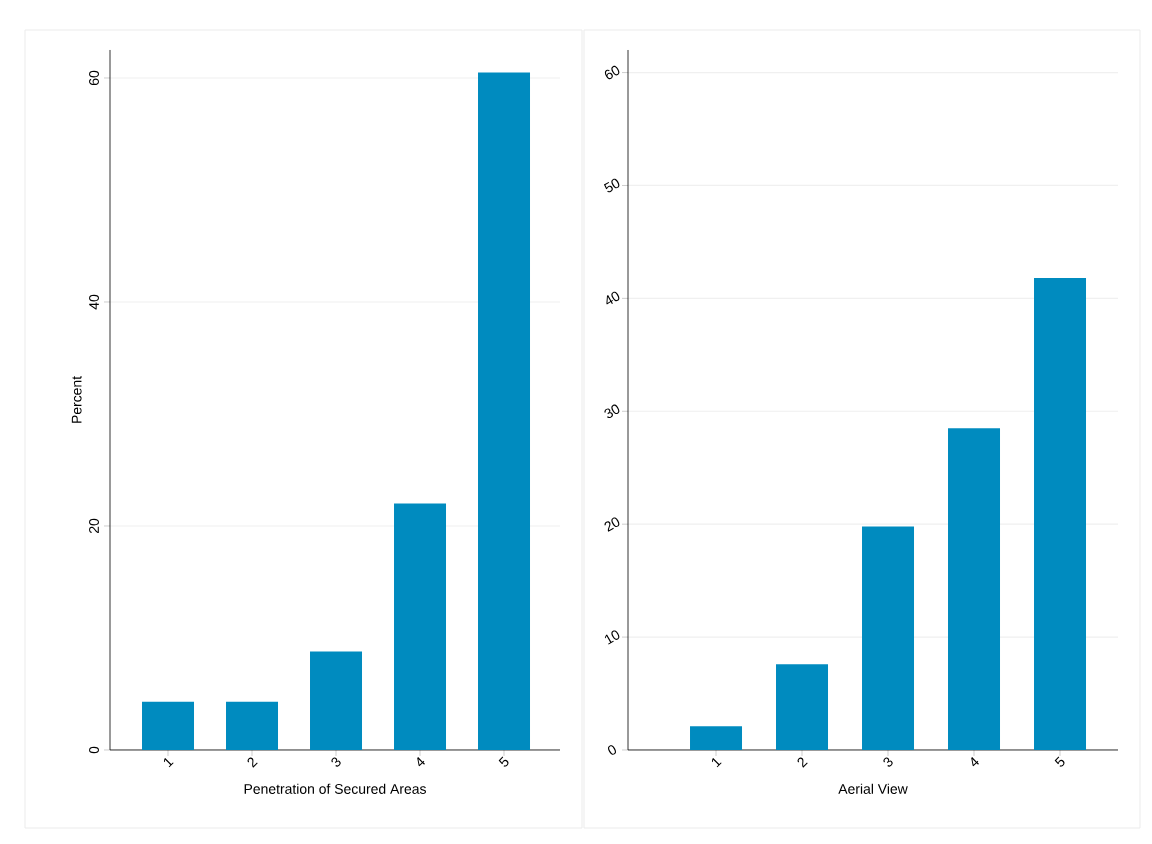 Image resolution: width=1152 pixels, height=844 pixels. I want to click on y-tick-label: 50, so click(611, 185).